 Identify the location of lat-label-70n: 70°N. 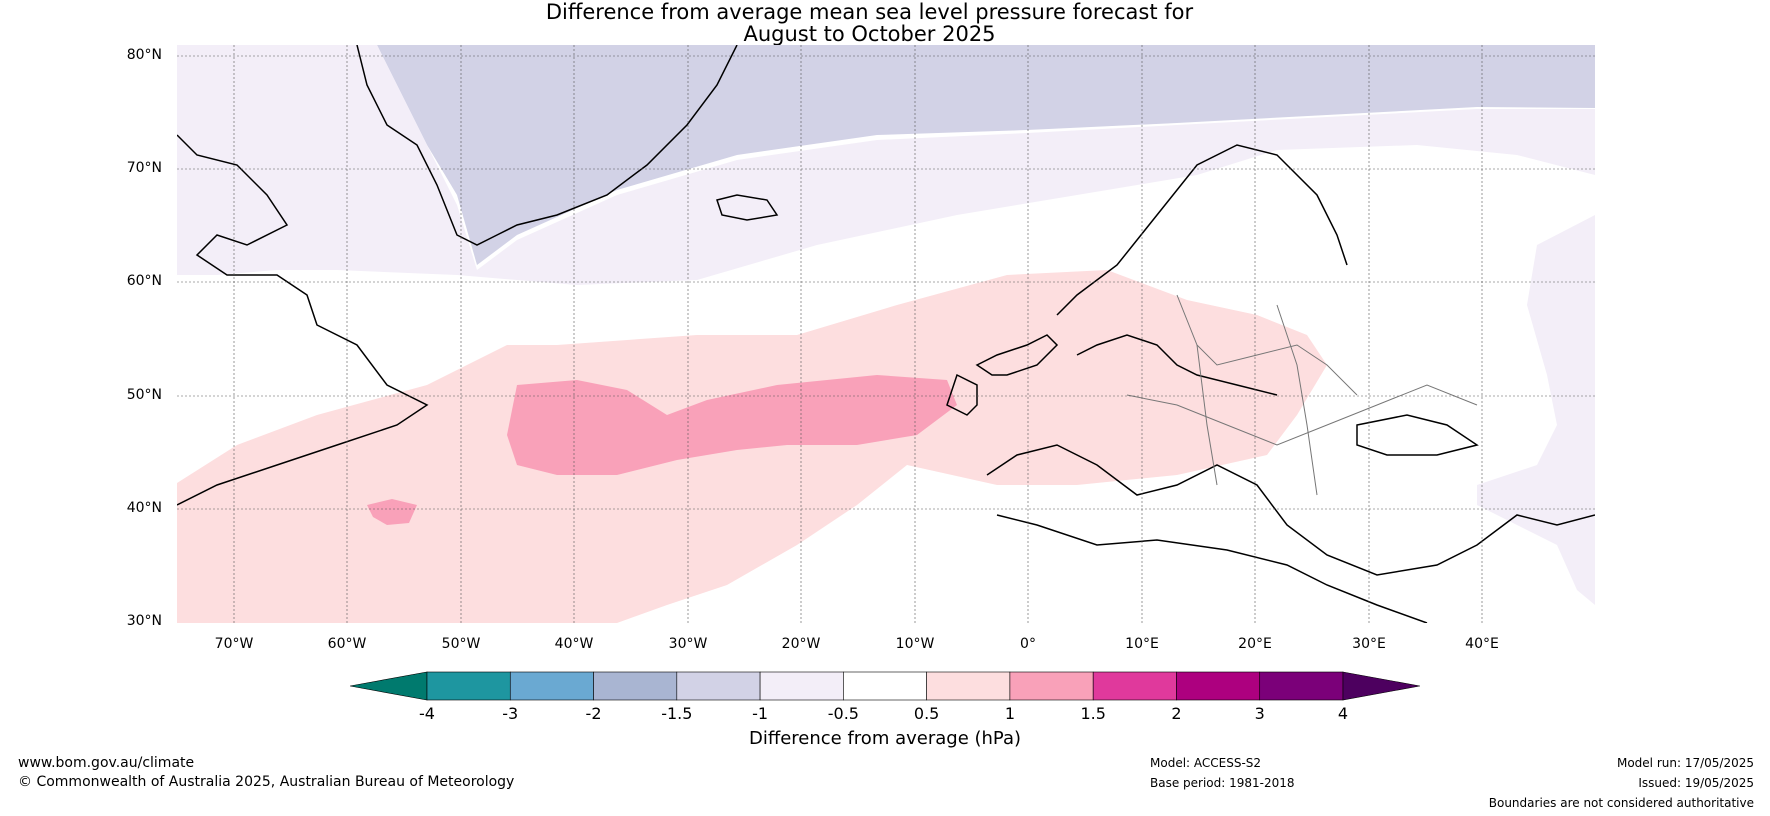
(144, 168).